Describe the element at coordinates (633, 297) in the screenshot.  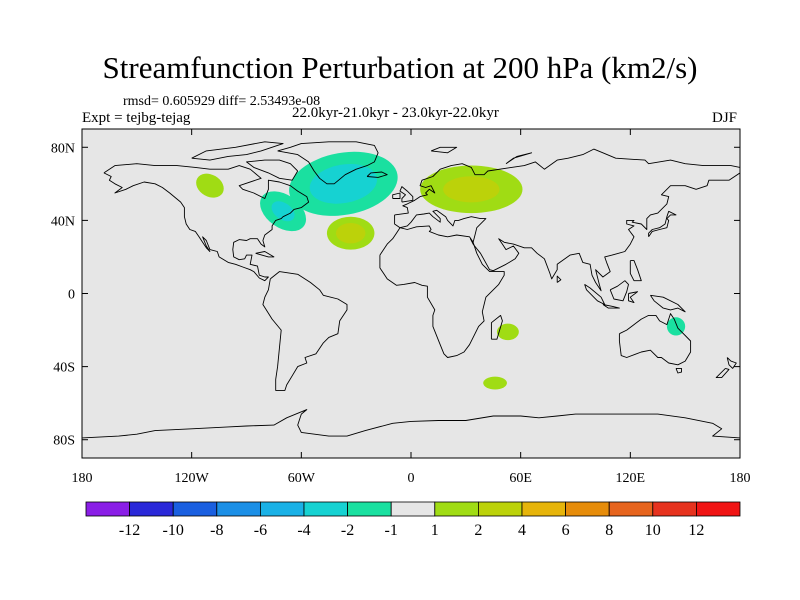
I see `coastline-sulawesi` at that location.